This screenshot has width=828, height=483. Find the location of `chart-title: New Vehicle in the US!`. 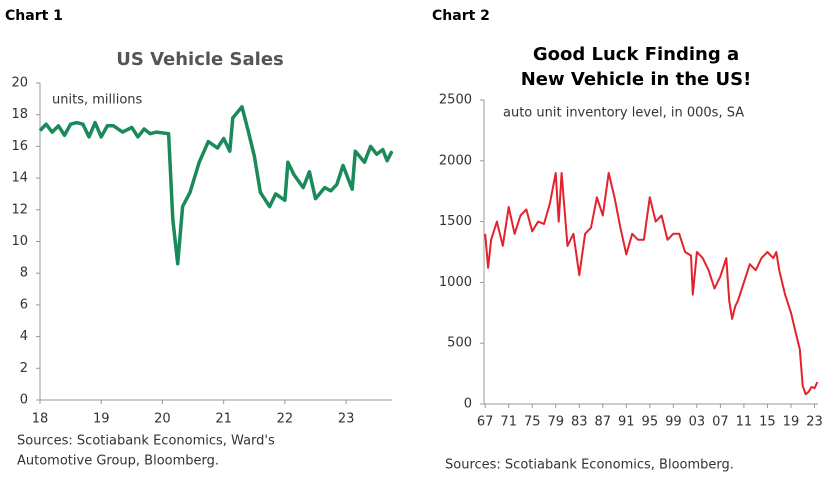

chart-title: New Vehicle in the US! is located at coordinates (636, 79).